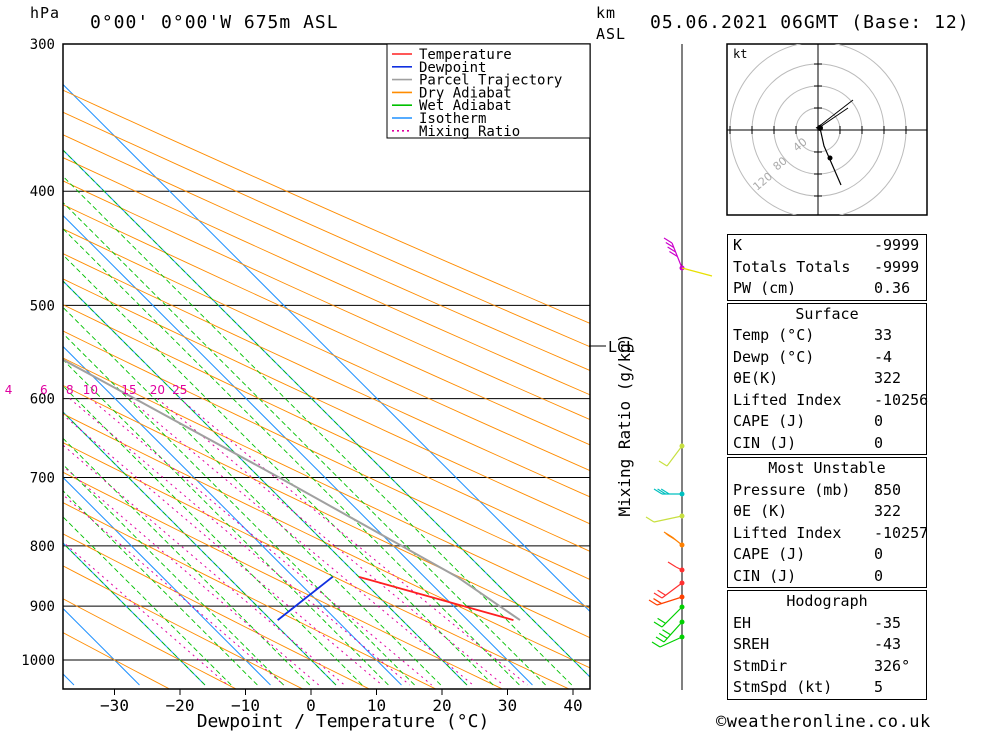 This screenshot has height=733, width=1000. Describe the element at coordinates (114, 705) in the screenshot. I see `x-tick-label: −30` at that location.